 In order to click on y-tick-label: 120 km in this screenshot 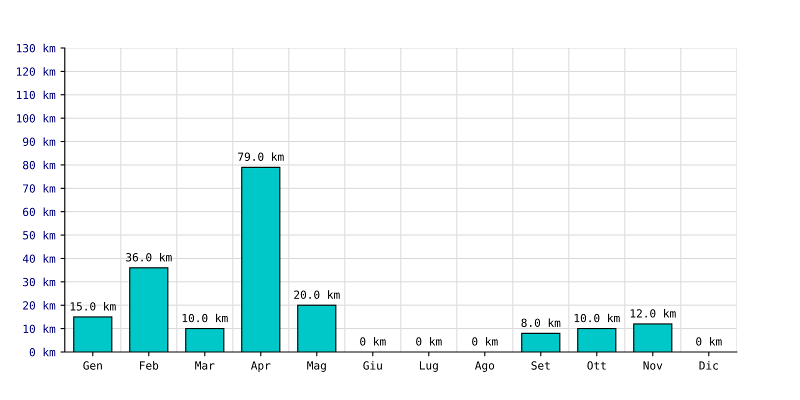, I will do `click(36, 71)`.